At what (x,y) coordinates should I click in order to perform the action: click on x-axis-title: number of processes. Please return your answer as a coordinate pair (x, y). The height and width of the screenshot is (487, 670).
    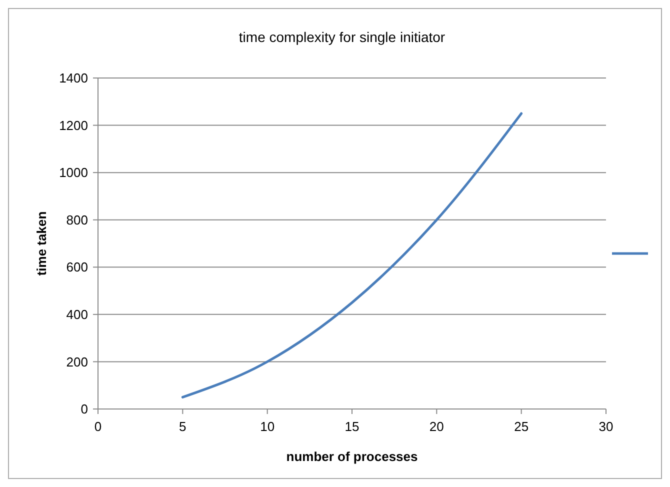
    Looking at the image, I should click on (352, 456).